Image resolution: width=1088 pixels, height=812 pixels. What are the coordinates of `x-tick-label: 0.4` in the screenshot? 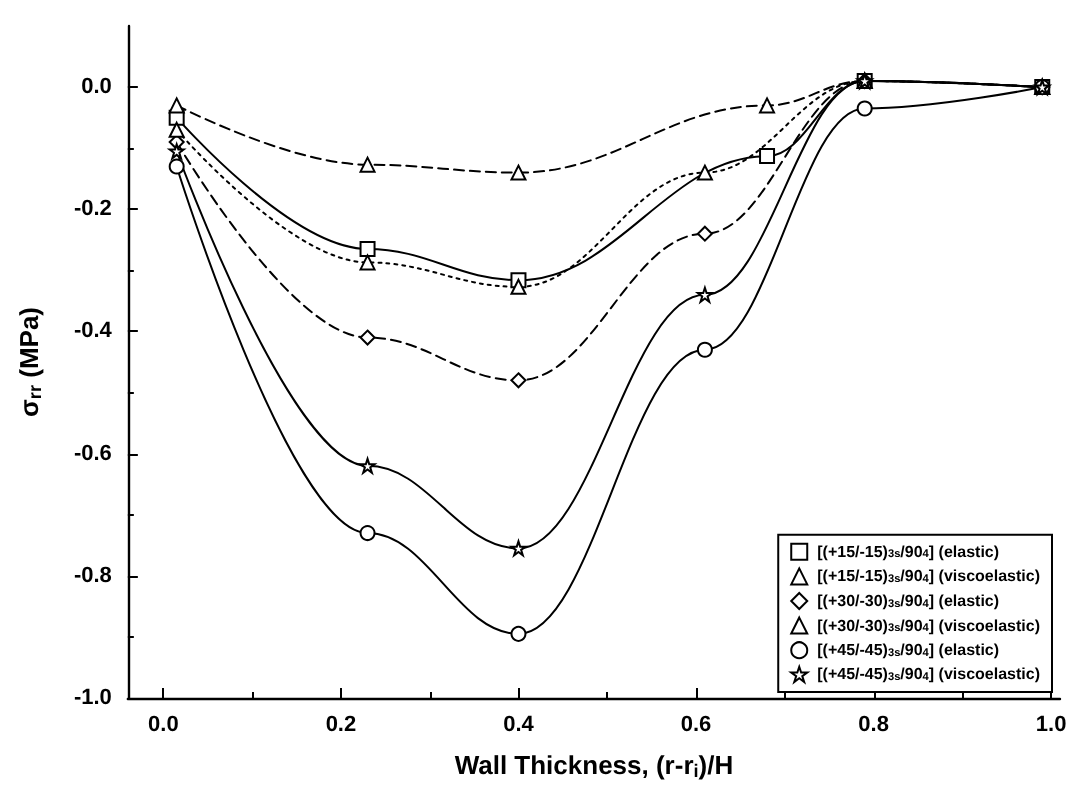 It's located at (519, 725).